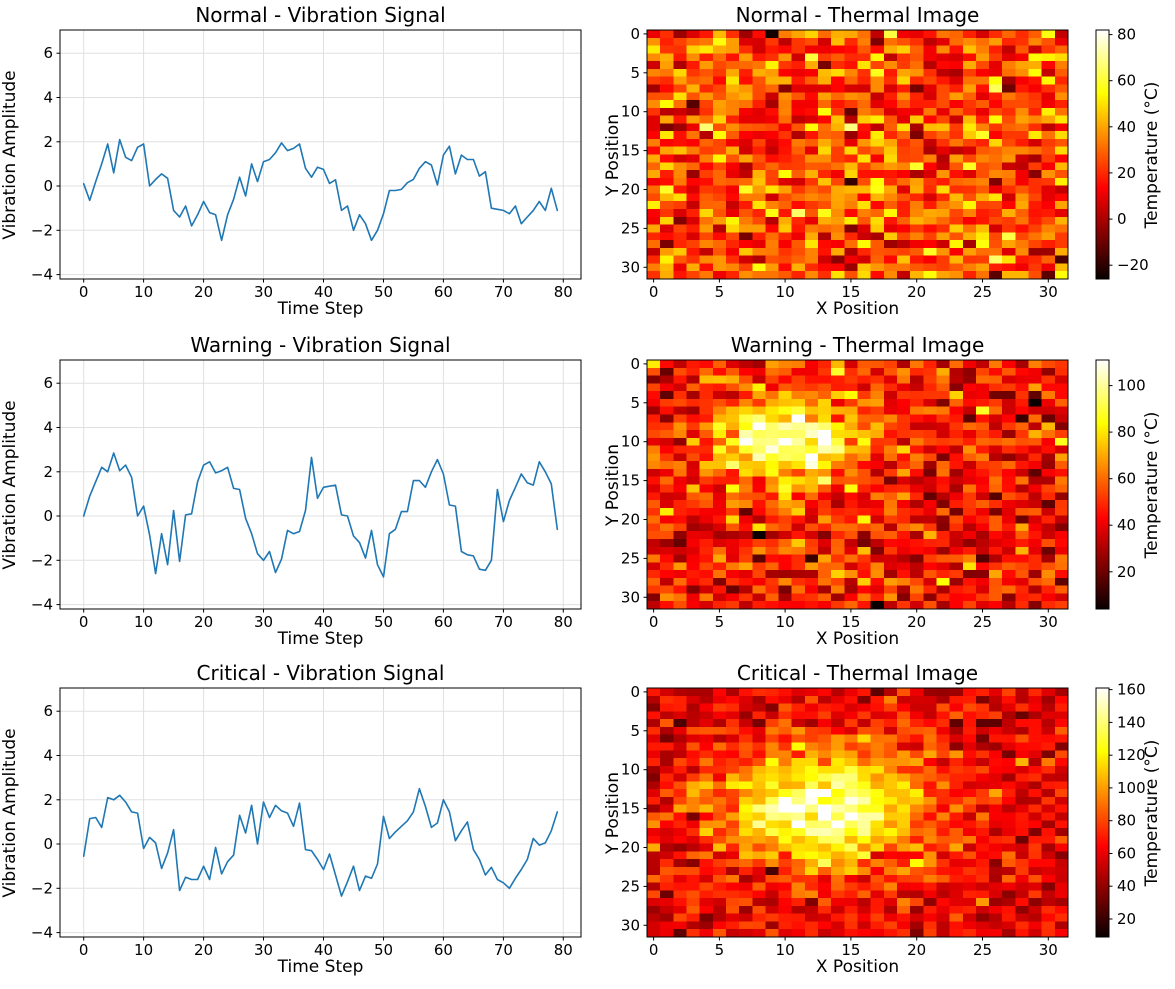  Describe the element at coordinates (857, 15) in the screenshot. I see `chart-title-normal-thermal: Normal - Thermal Image` at that location.